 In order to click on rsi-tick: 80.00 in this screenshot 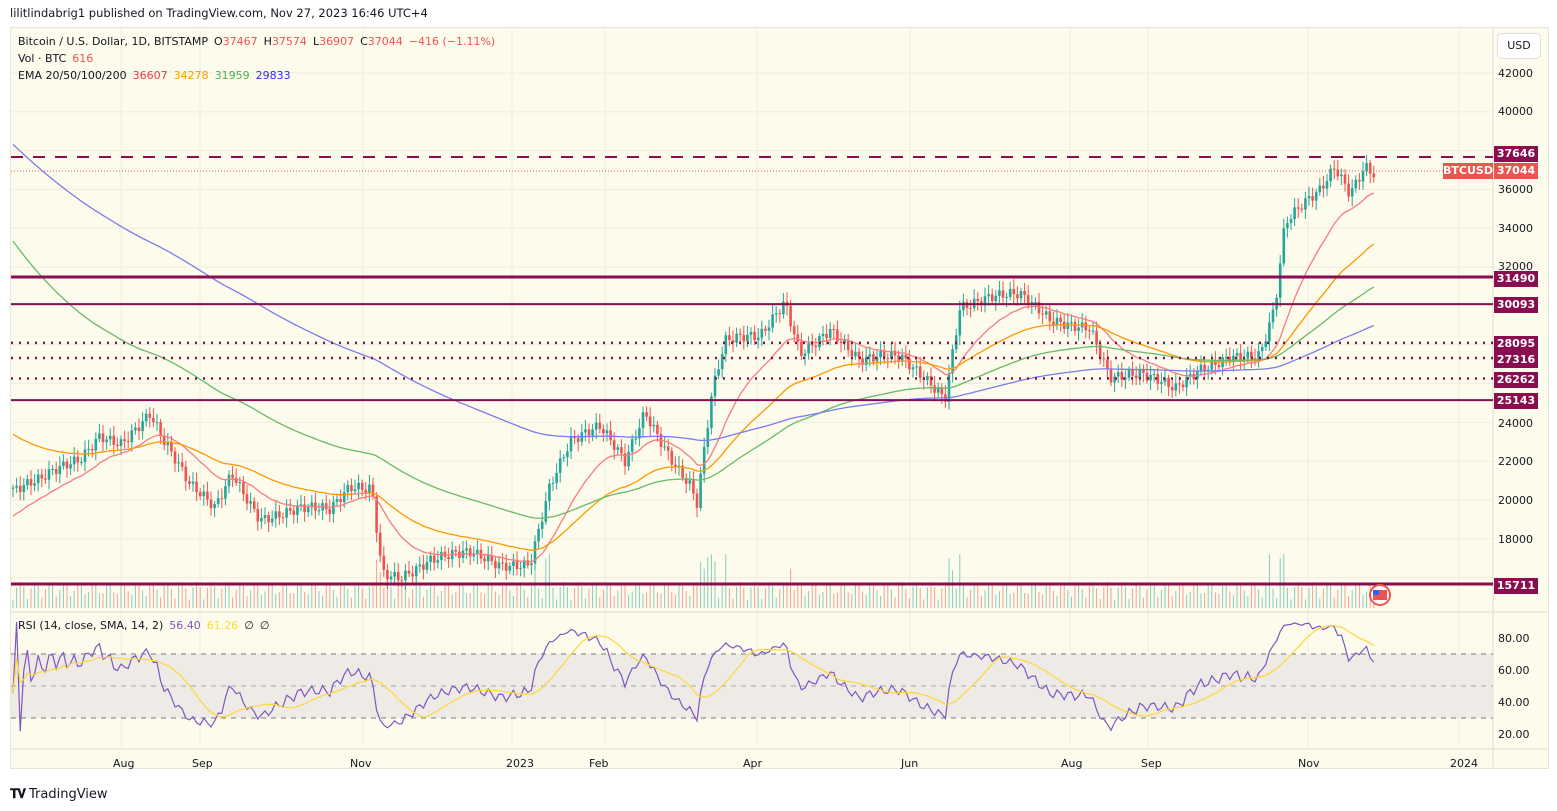, I will do `click(1514, 638)`.